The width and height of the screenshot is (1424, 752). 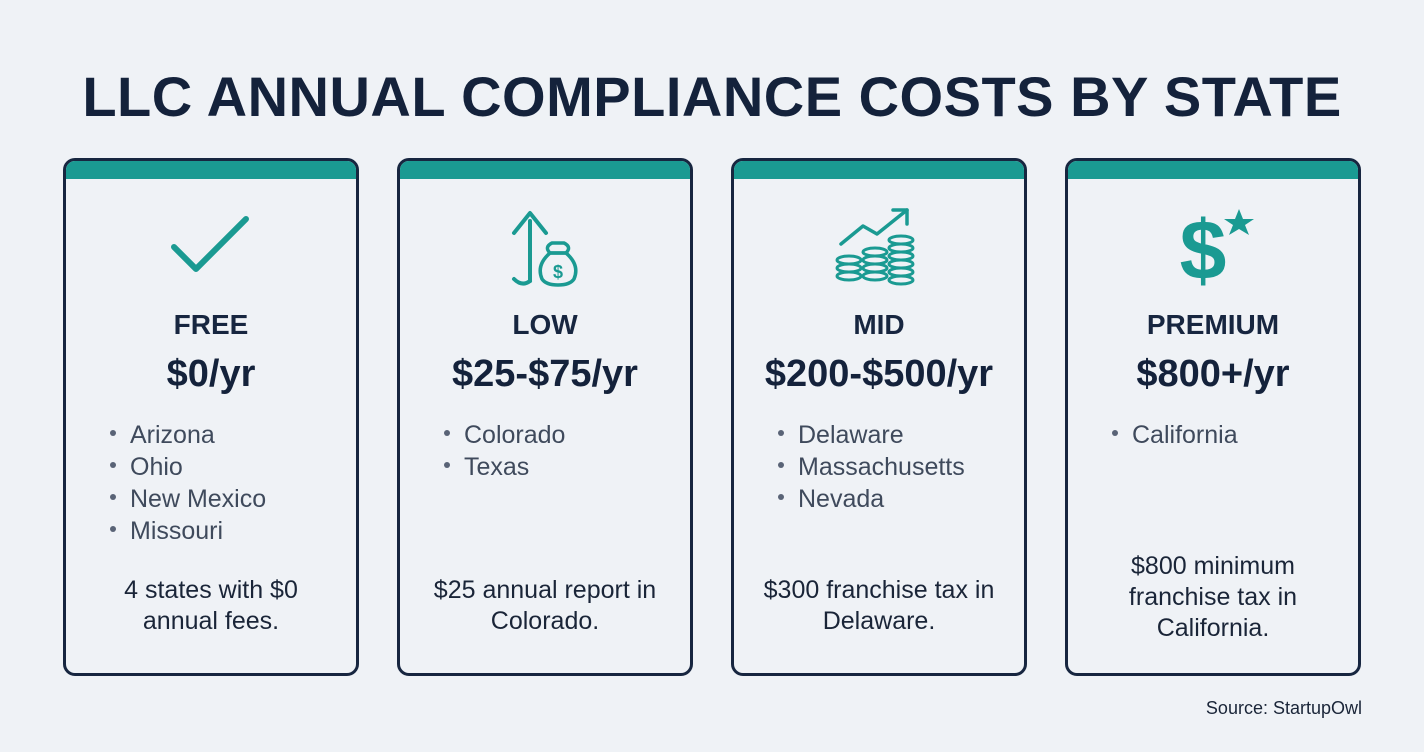 What do you see at coordinates (545, 605) in the screenshot?
I see `card-note: $25 annual report in Colorado.` at bounding box center [545, 605].